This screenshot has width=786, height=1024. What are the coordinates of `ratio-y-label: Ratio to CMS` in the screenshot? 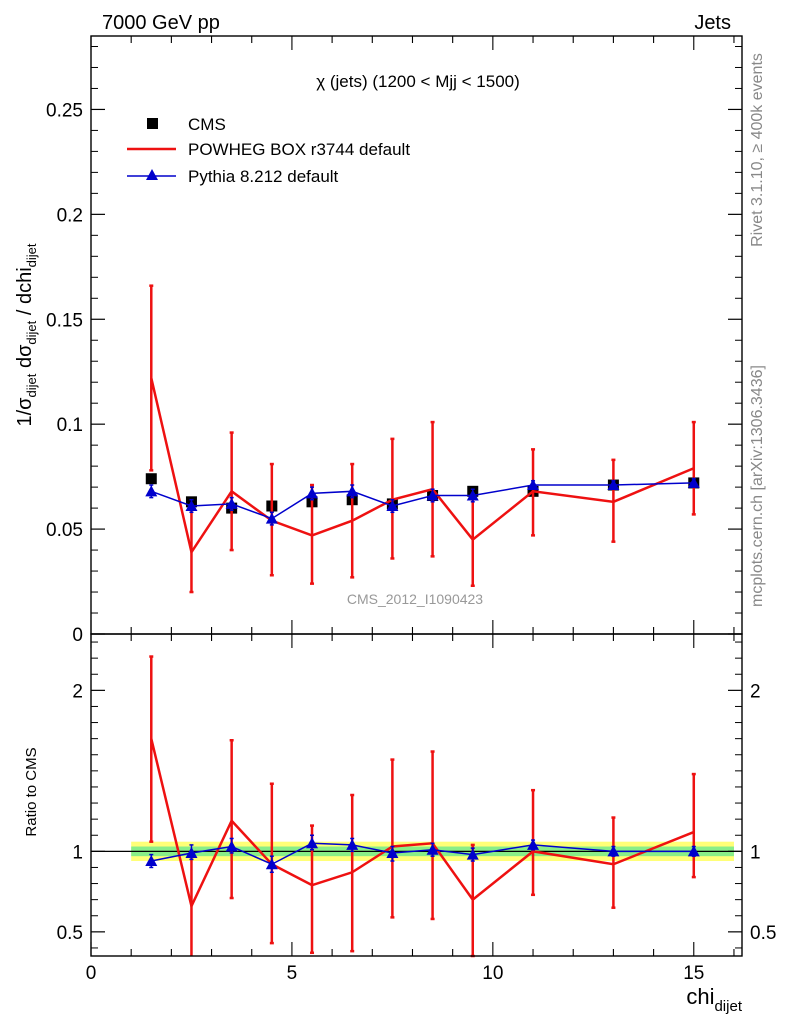 It's located at (31, 791).